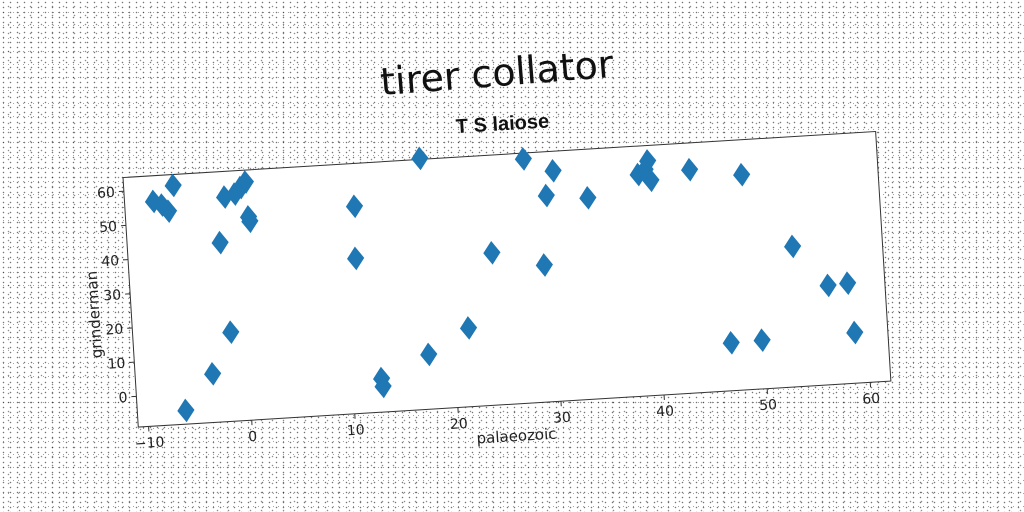 This screenshot has height=512, width=1024. I want to click on y-tick-label: 30, so click(112, 295).